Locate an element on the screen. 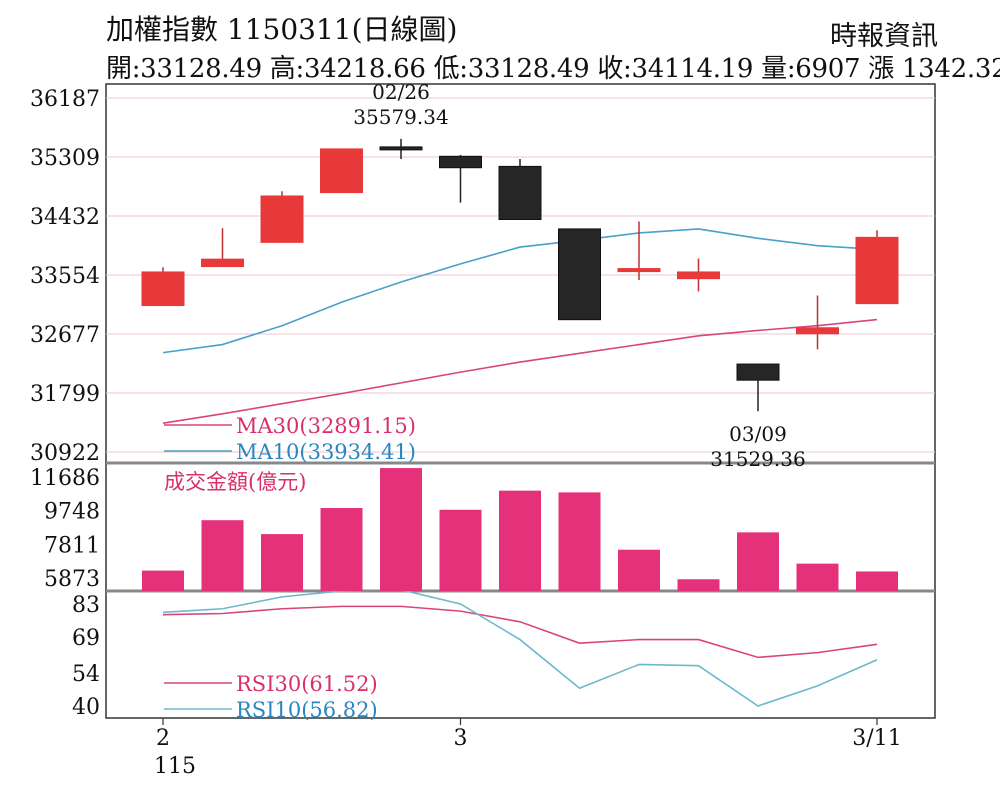 Image resolution: width=1000 pixels, height=801 pixels. y-tick-label: 35309 is located at coordinates (65, 158).